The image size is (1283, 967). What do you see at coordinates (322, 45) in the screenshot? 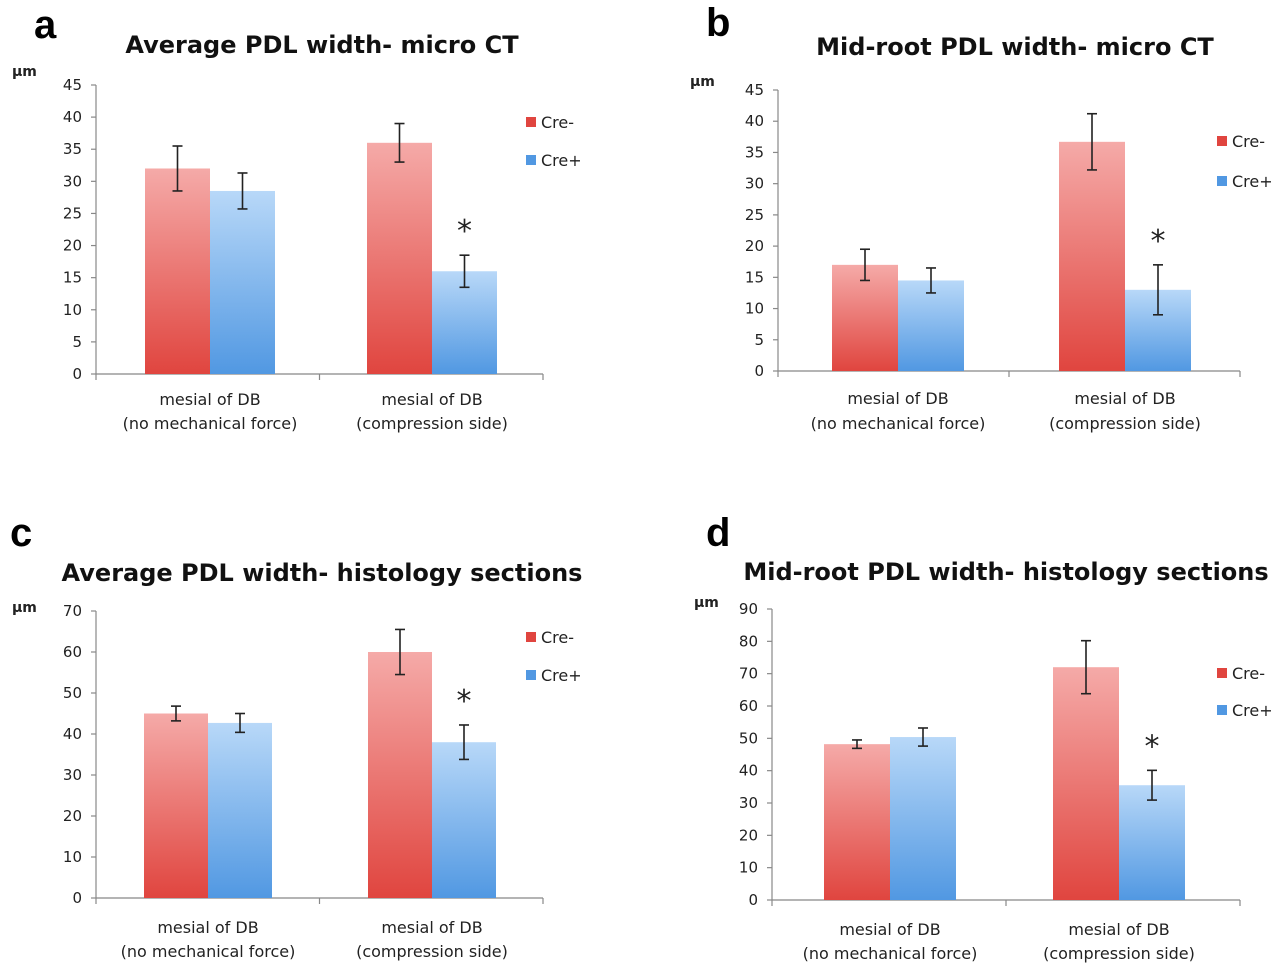
I see `chart-title: Average PDL width- micro CT` at bounding box center [322, 45].